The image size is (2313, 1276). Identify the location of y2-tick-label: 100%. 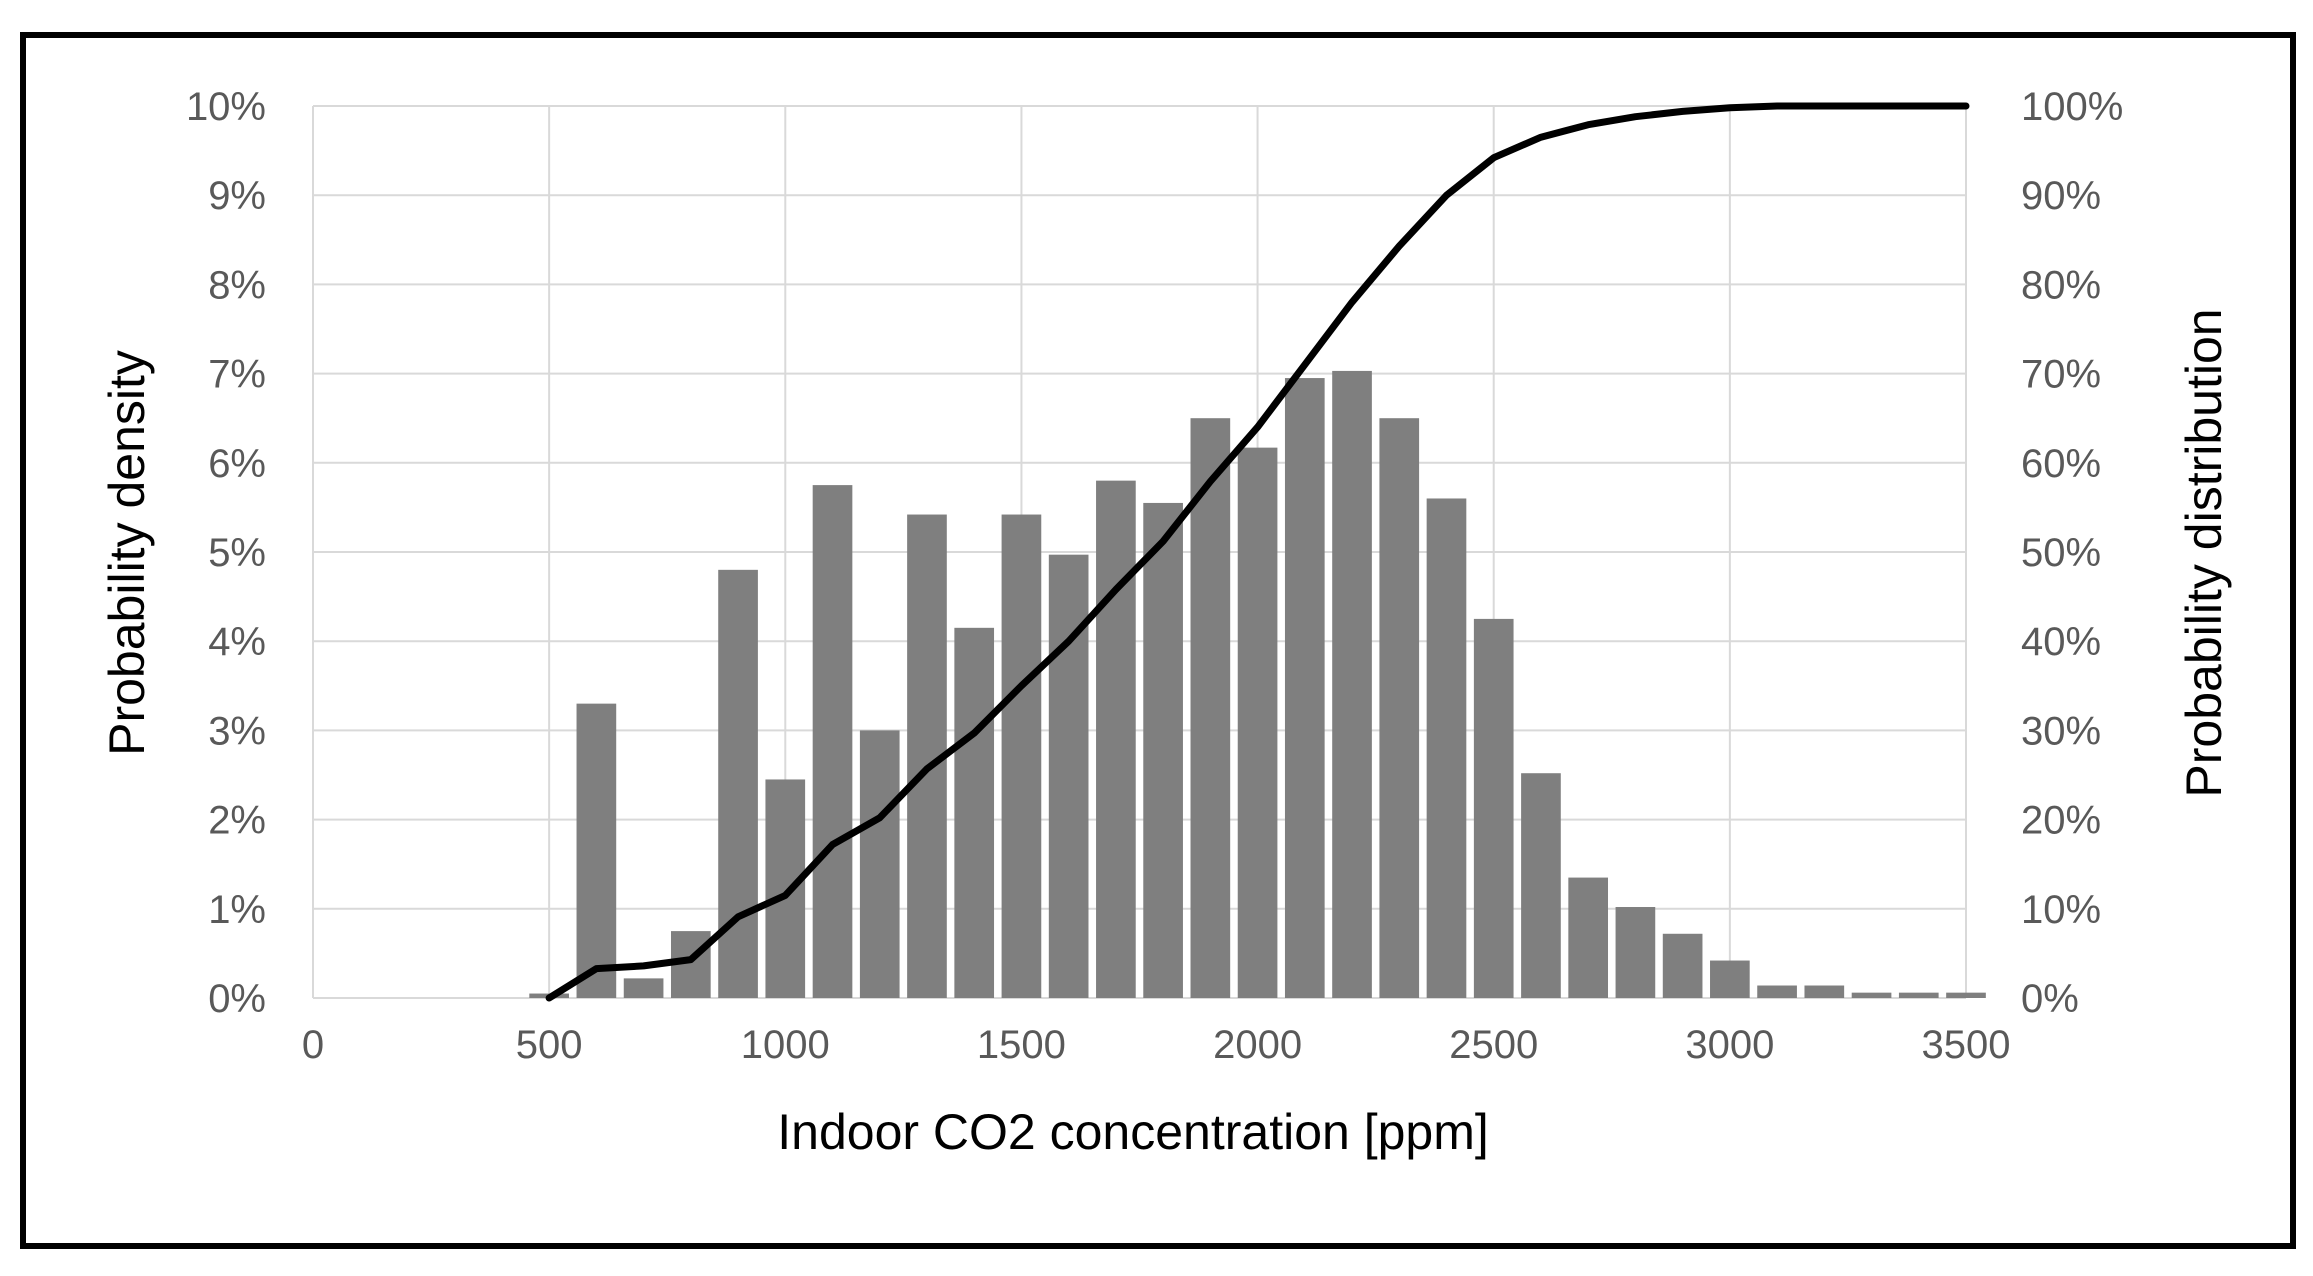
(2072, 107).